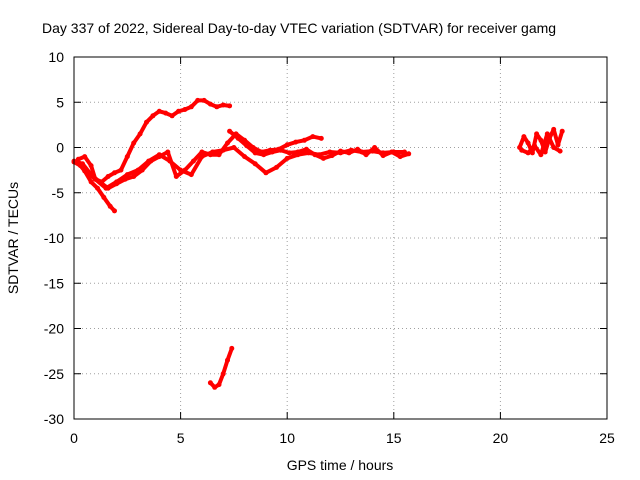 The image size is (640, 480). What do you see at coordinates (221, 367) in the screenshot?
I see `series-trace-f` at bounding box center [221, 367].